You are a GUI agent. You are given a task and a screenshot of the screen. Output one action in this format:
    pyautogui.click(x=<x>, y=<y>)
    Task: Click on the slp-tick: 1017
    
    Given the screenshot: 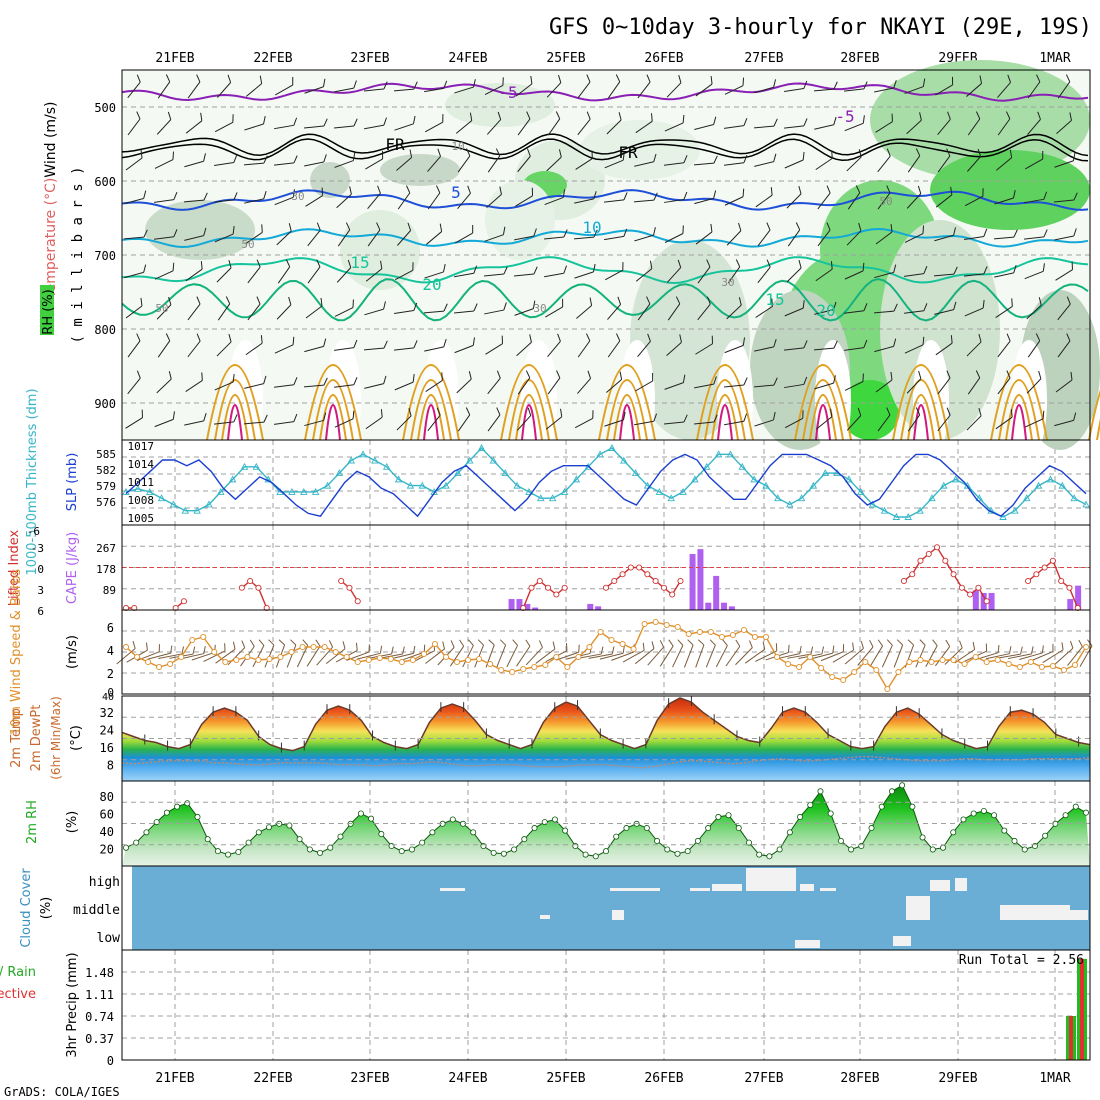 What is the action you would take?
    pyautogui.click(x=141, y=446)
    